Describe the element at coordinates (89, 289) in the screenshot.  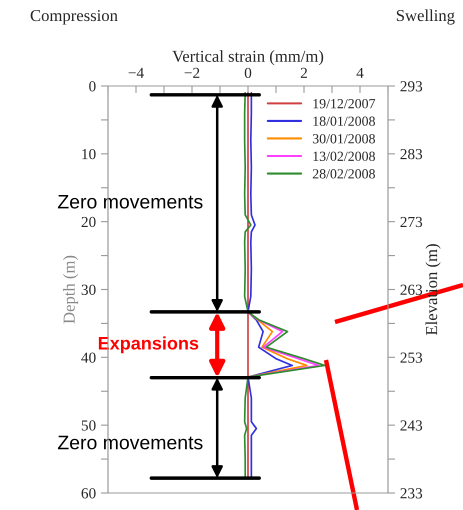
I see `y-tick-label: 30` at that location.